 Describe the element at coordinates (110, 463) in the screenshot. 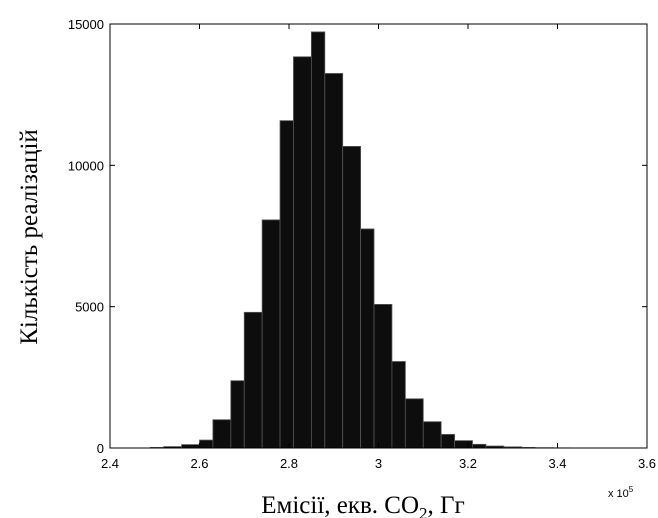

I see `x-tick-label-1: 2.4` at that location.